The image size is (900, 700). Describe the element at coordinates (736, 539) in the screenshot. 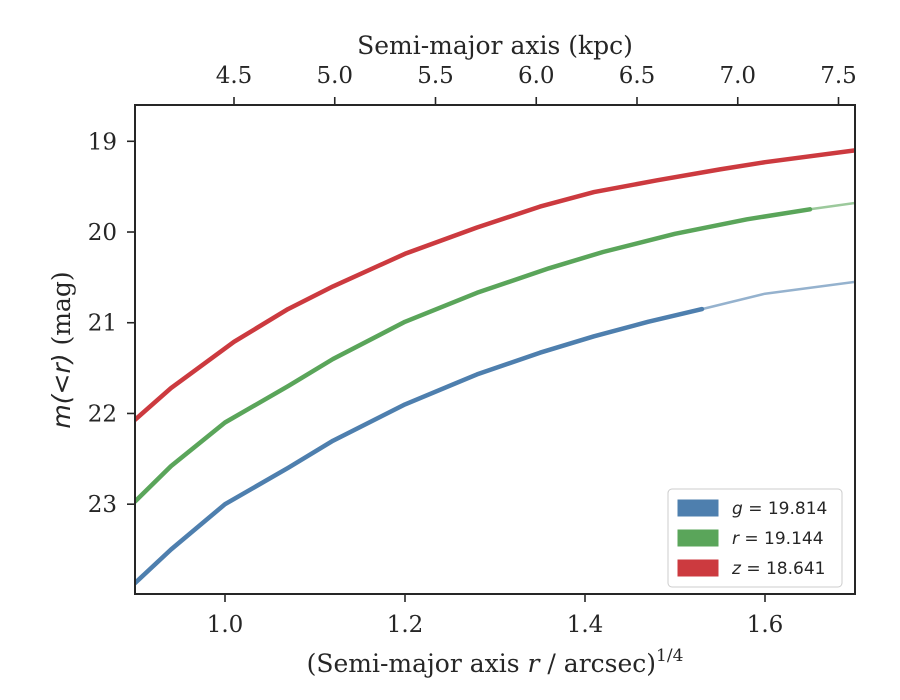

I see `legend-var: r` at that location.